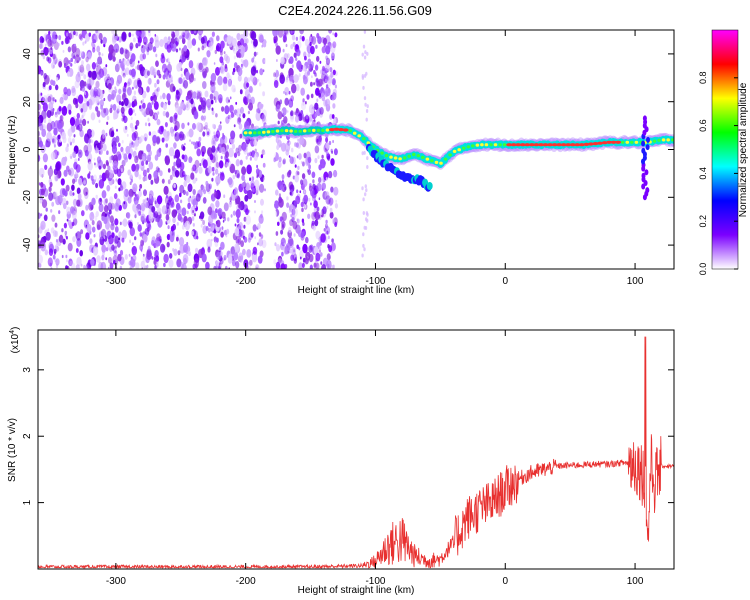  What do you see at coordinates (647, 190) in the screenshot?
I see `spike-blob` at bounding box center [647, 190].